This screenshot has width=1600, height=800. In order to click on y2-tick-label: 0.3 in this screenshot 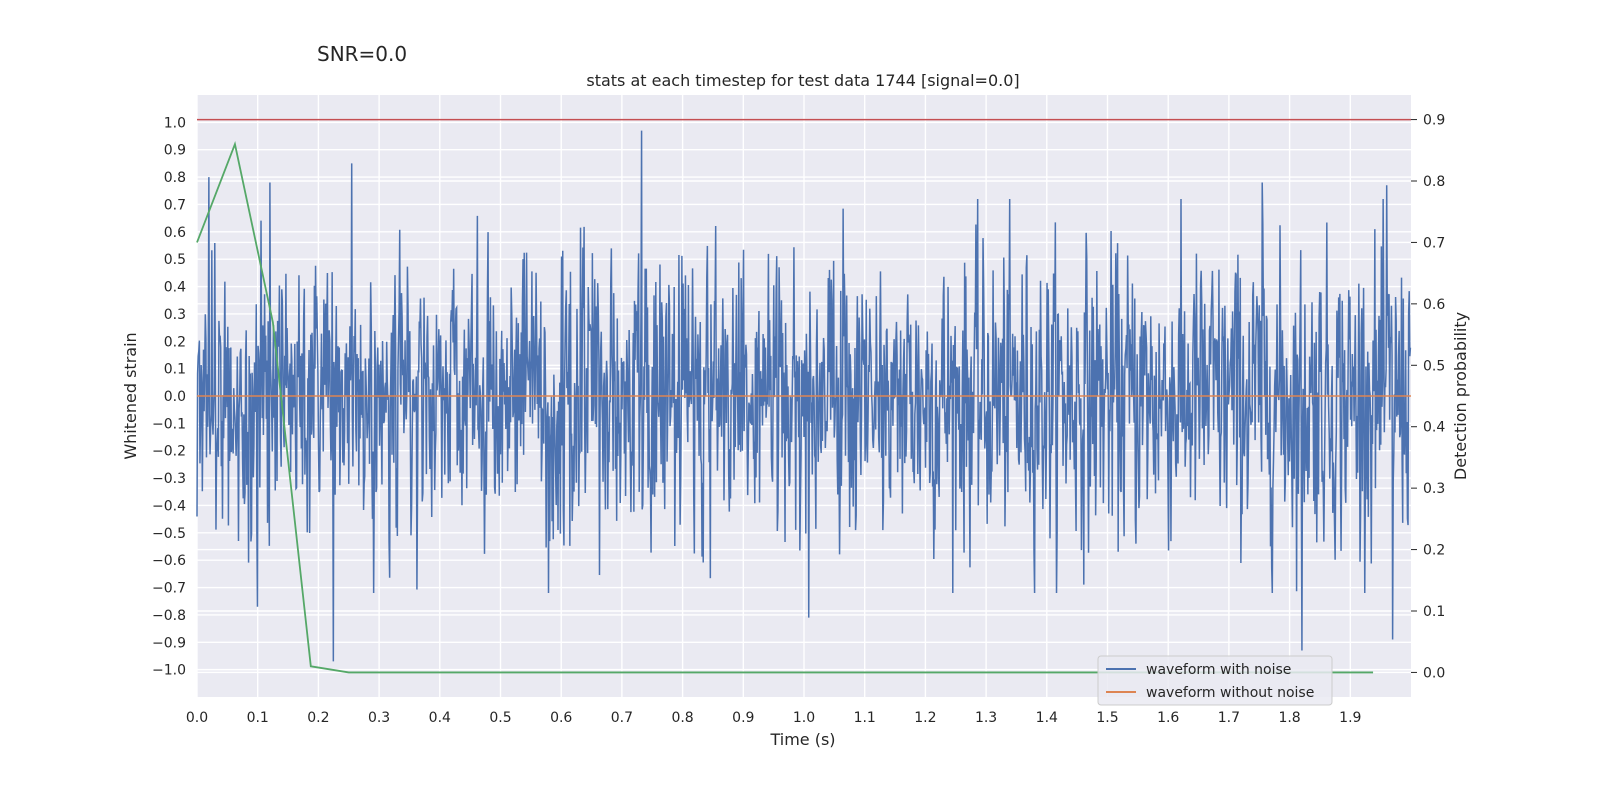, I will do `click(1434, 489)`.